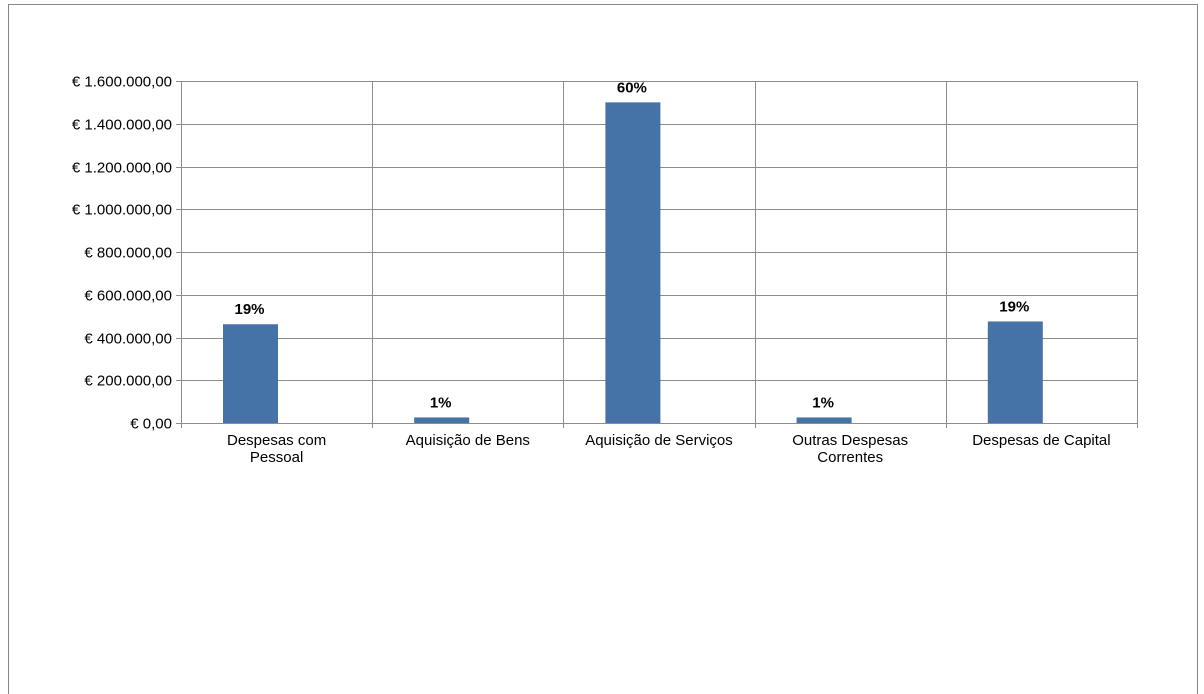 Image resolution: width=1204 pixels, height=694 pixels. I want to click on y-tick-label: € 400.000,00, so click(128, 339).